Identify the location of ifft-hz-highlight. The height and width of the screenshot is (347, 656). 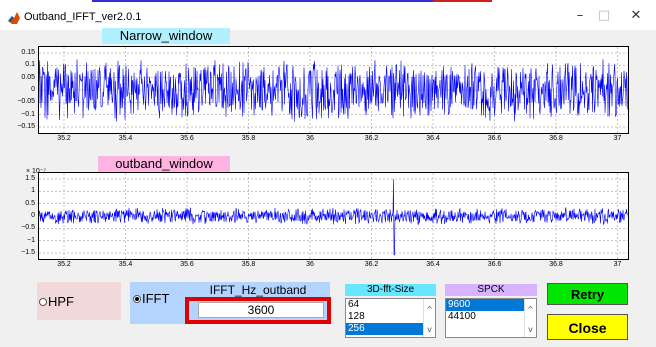
(258, 310).